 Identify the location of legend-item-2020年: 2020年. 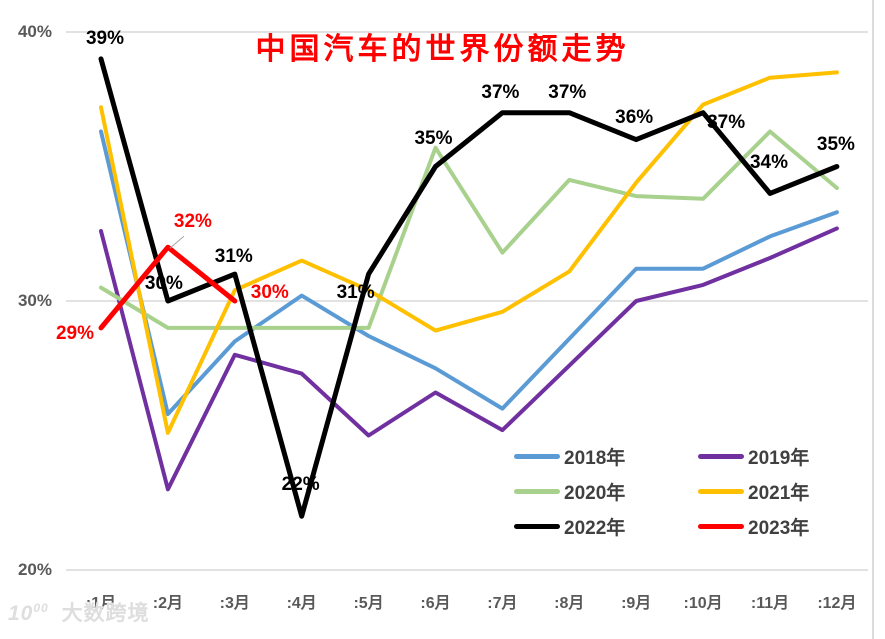
(606, 491).